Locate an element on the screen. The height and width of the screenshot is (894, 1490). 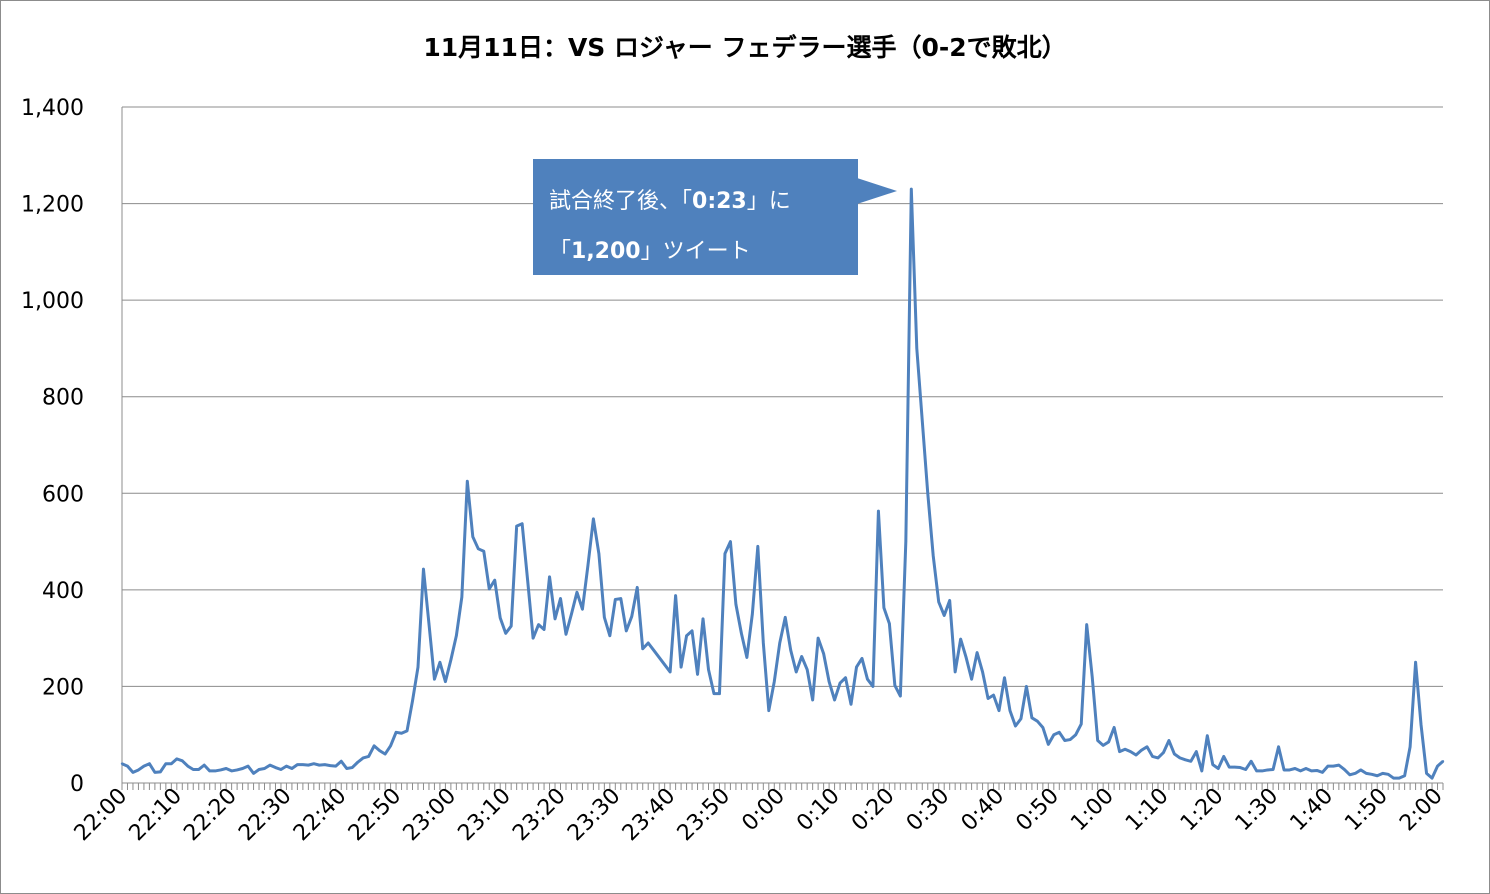
x-tick-label: 22:30 is located at coordinates (265, 815).